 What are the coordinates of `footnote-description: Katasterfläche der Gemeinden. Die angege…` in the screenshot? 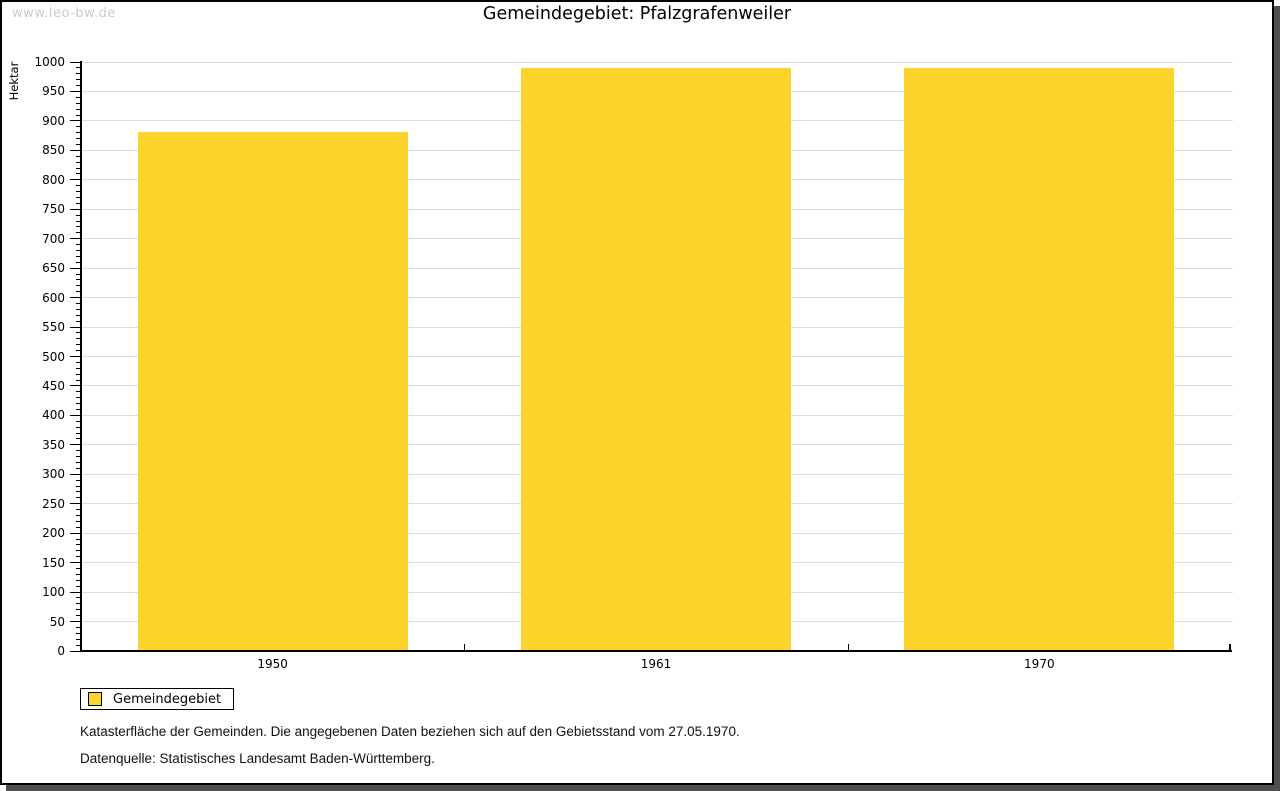 It's located at (410, 731).